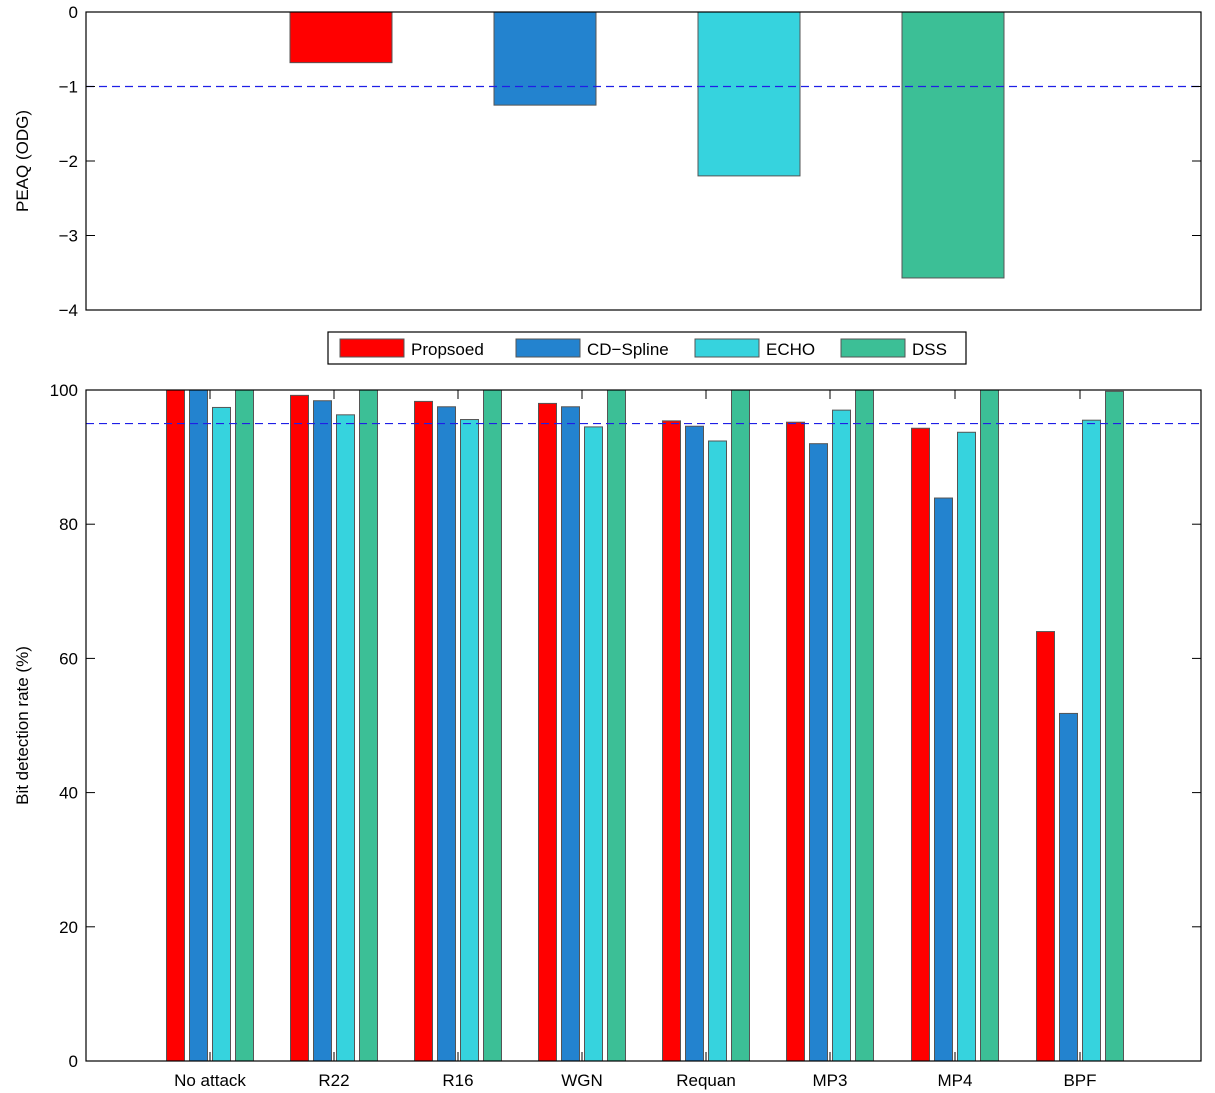  What do you see at coordinates (333, 1080) in the screenshot?
I see `detection-xtick-label: R22` at bounding box center [333, 1080].